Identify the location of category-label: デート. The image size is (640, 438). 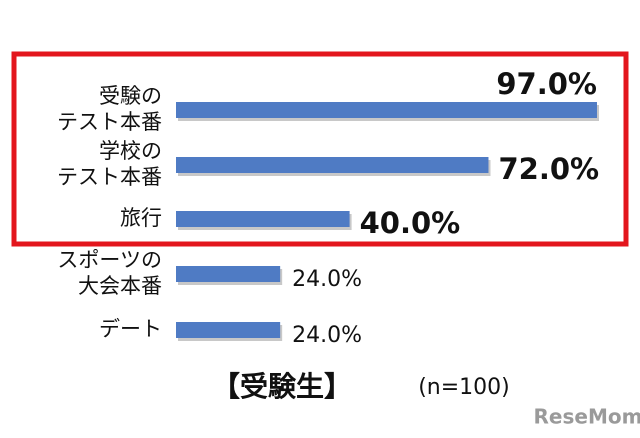
(130, 329).